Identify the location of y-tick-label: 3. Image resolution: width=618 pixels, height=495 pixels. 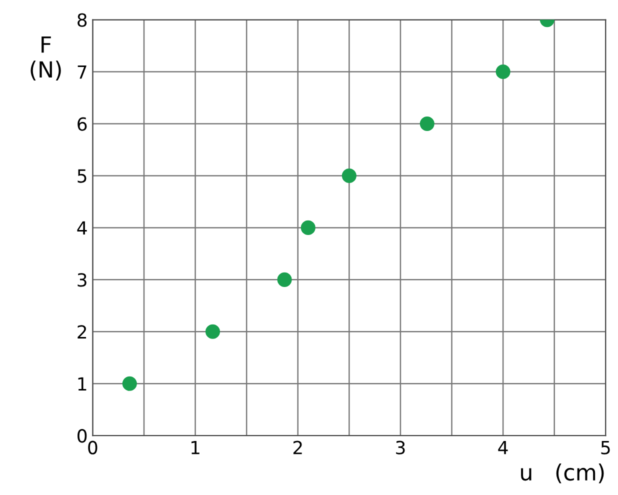
(82, 280).